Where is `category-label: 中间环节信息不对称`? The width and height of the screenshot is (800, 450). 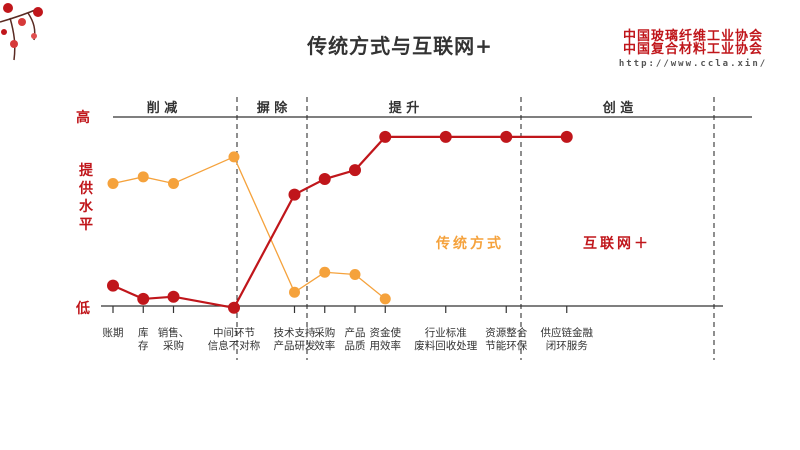
category-label: 中间环节信息不对称 is located at coordinates (234, 339).